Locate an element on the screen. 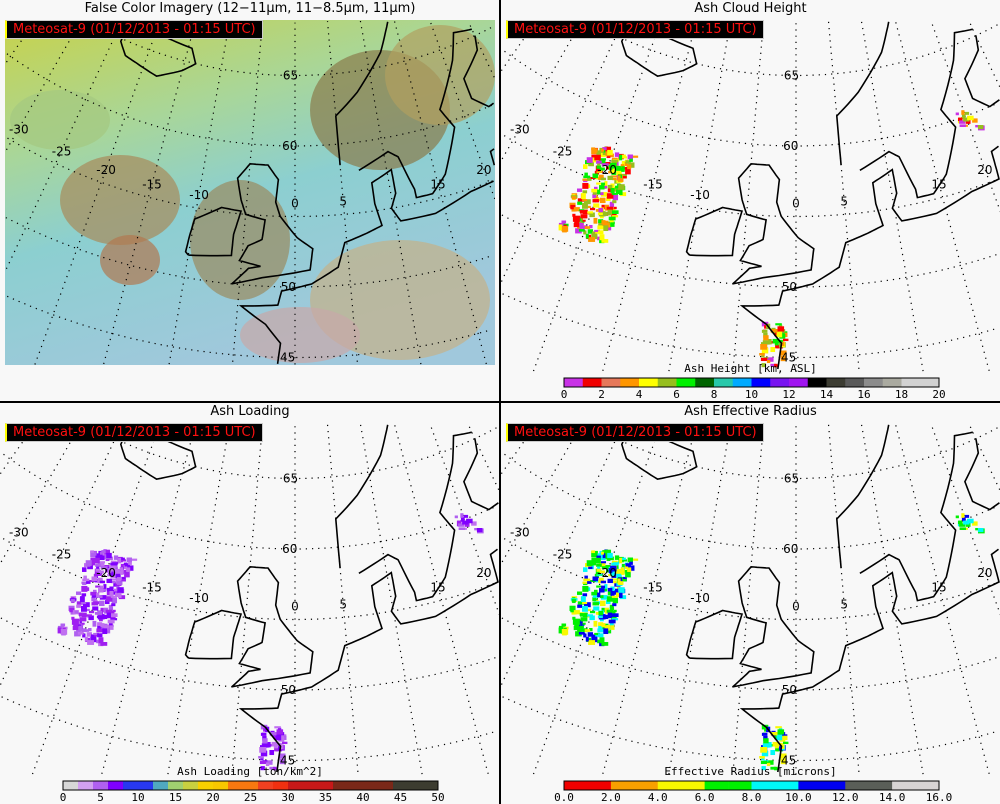 This screenshot has width=1000, height=804. colorbar-tick-label: 35 is located at coordinates (325, 797).